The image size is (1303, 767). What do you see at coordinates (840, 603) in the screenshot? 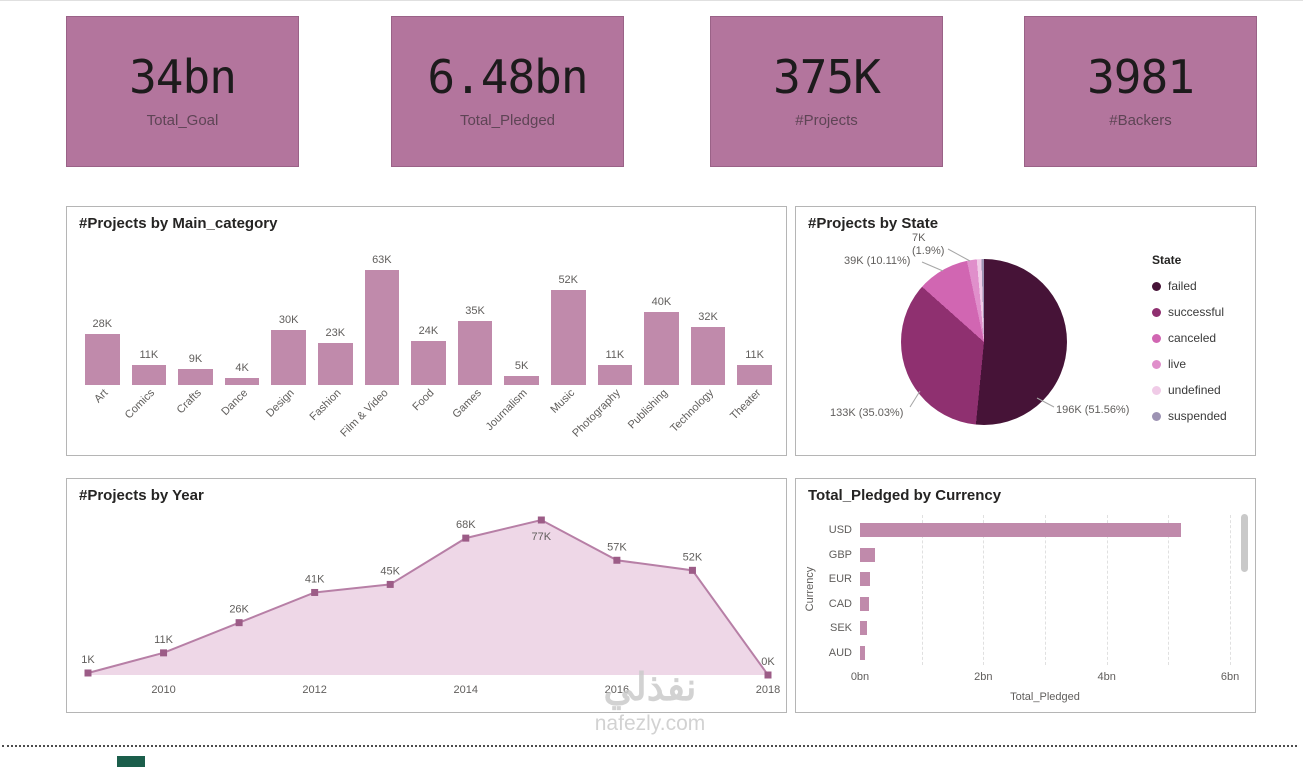
I see `currency-label-cad: CAD` at bounding box center [840, 603].